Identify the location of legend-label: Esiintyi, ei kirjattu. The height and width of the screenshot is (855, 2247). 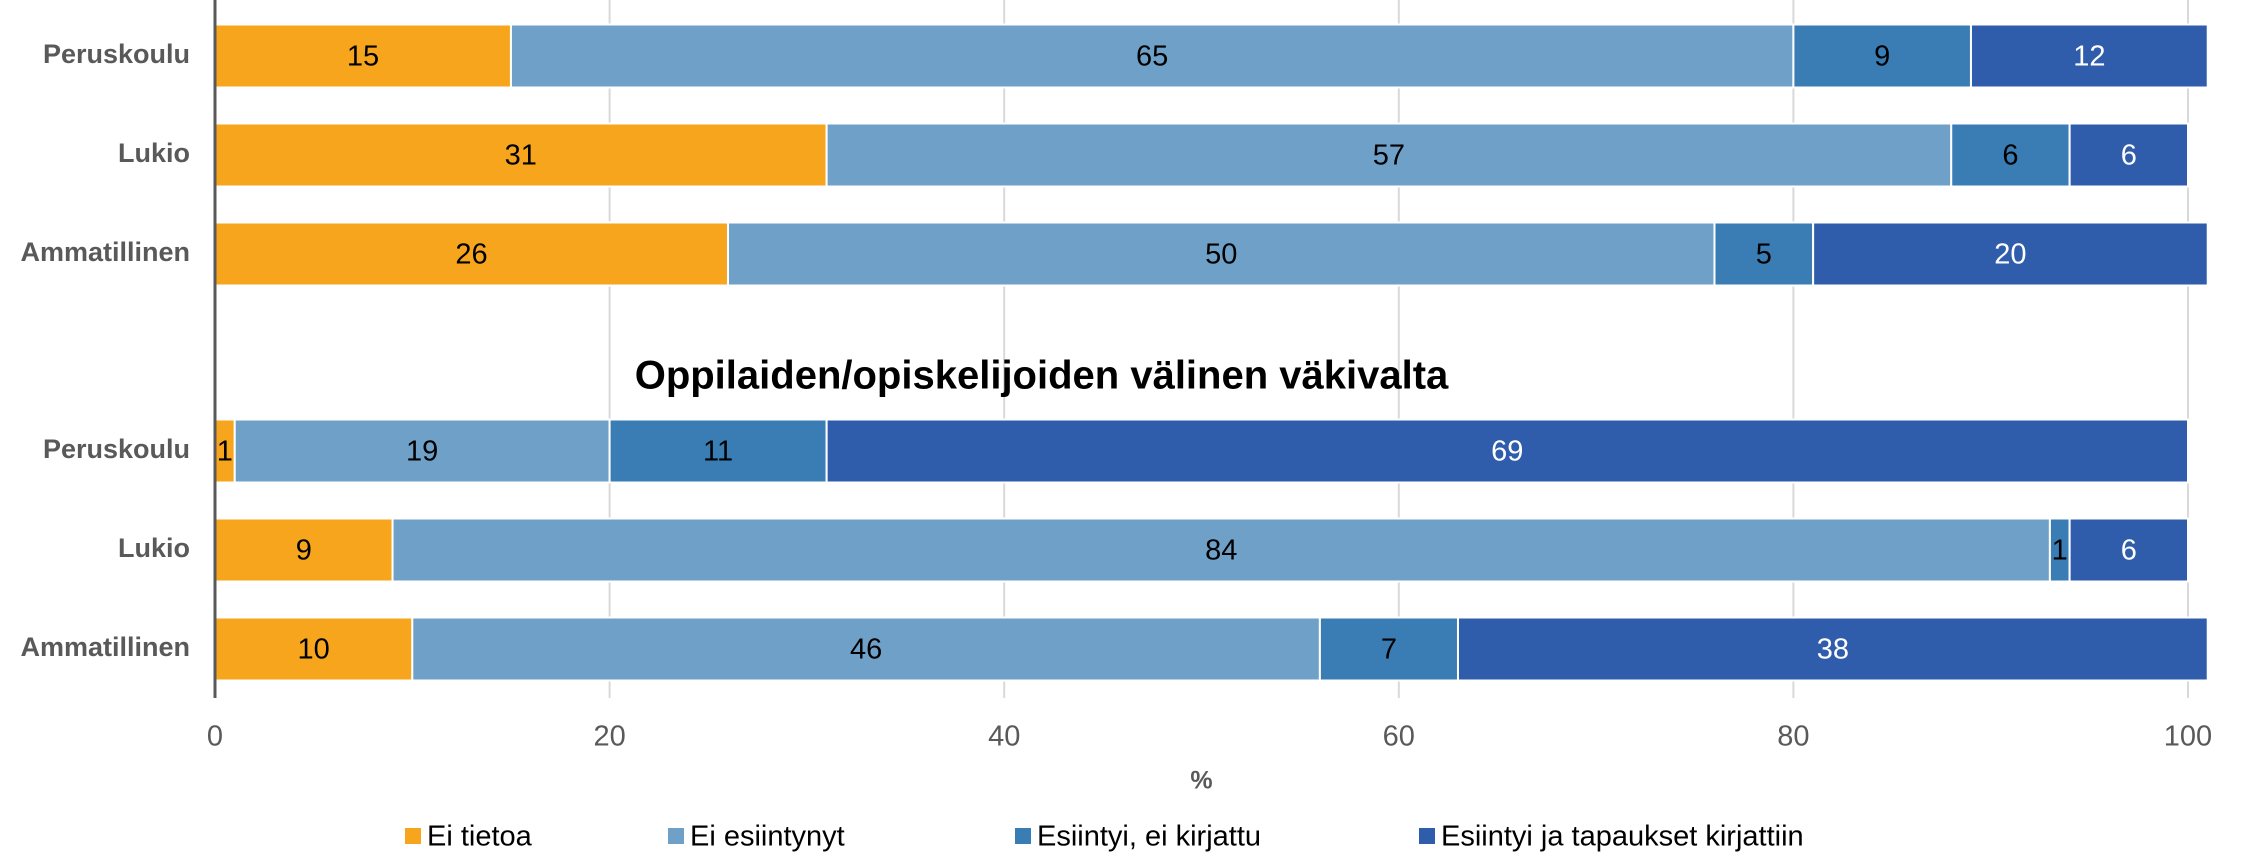
(1149, 837).